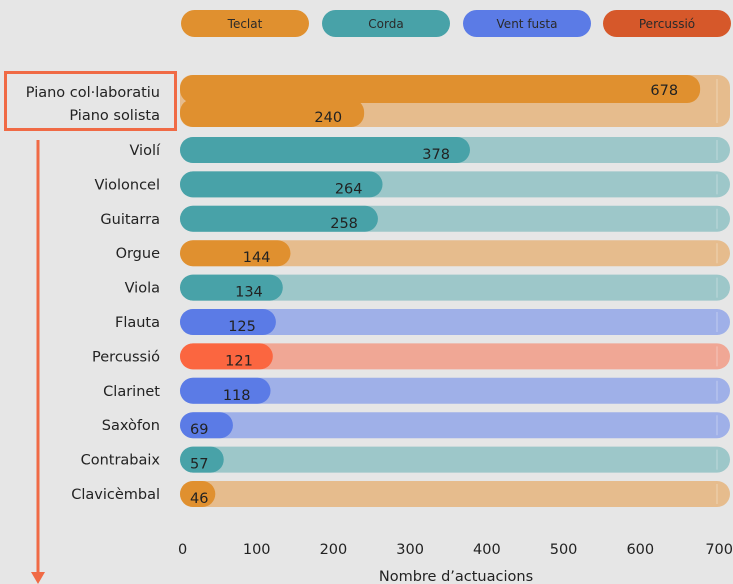 The width and height of the screenshot is (733, 584). I want to click on legend-swatch-corda, so click(386, 23).